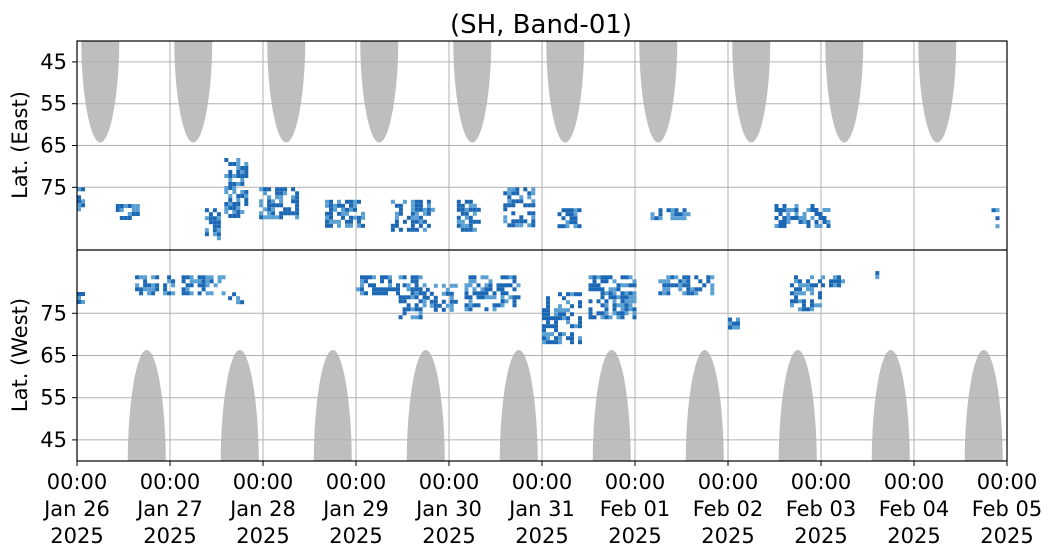  I want to click on night-region-east, so click(100, 92).